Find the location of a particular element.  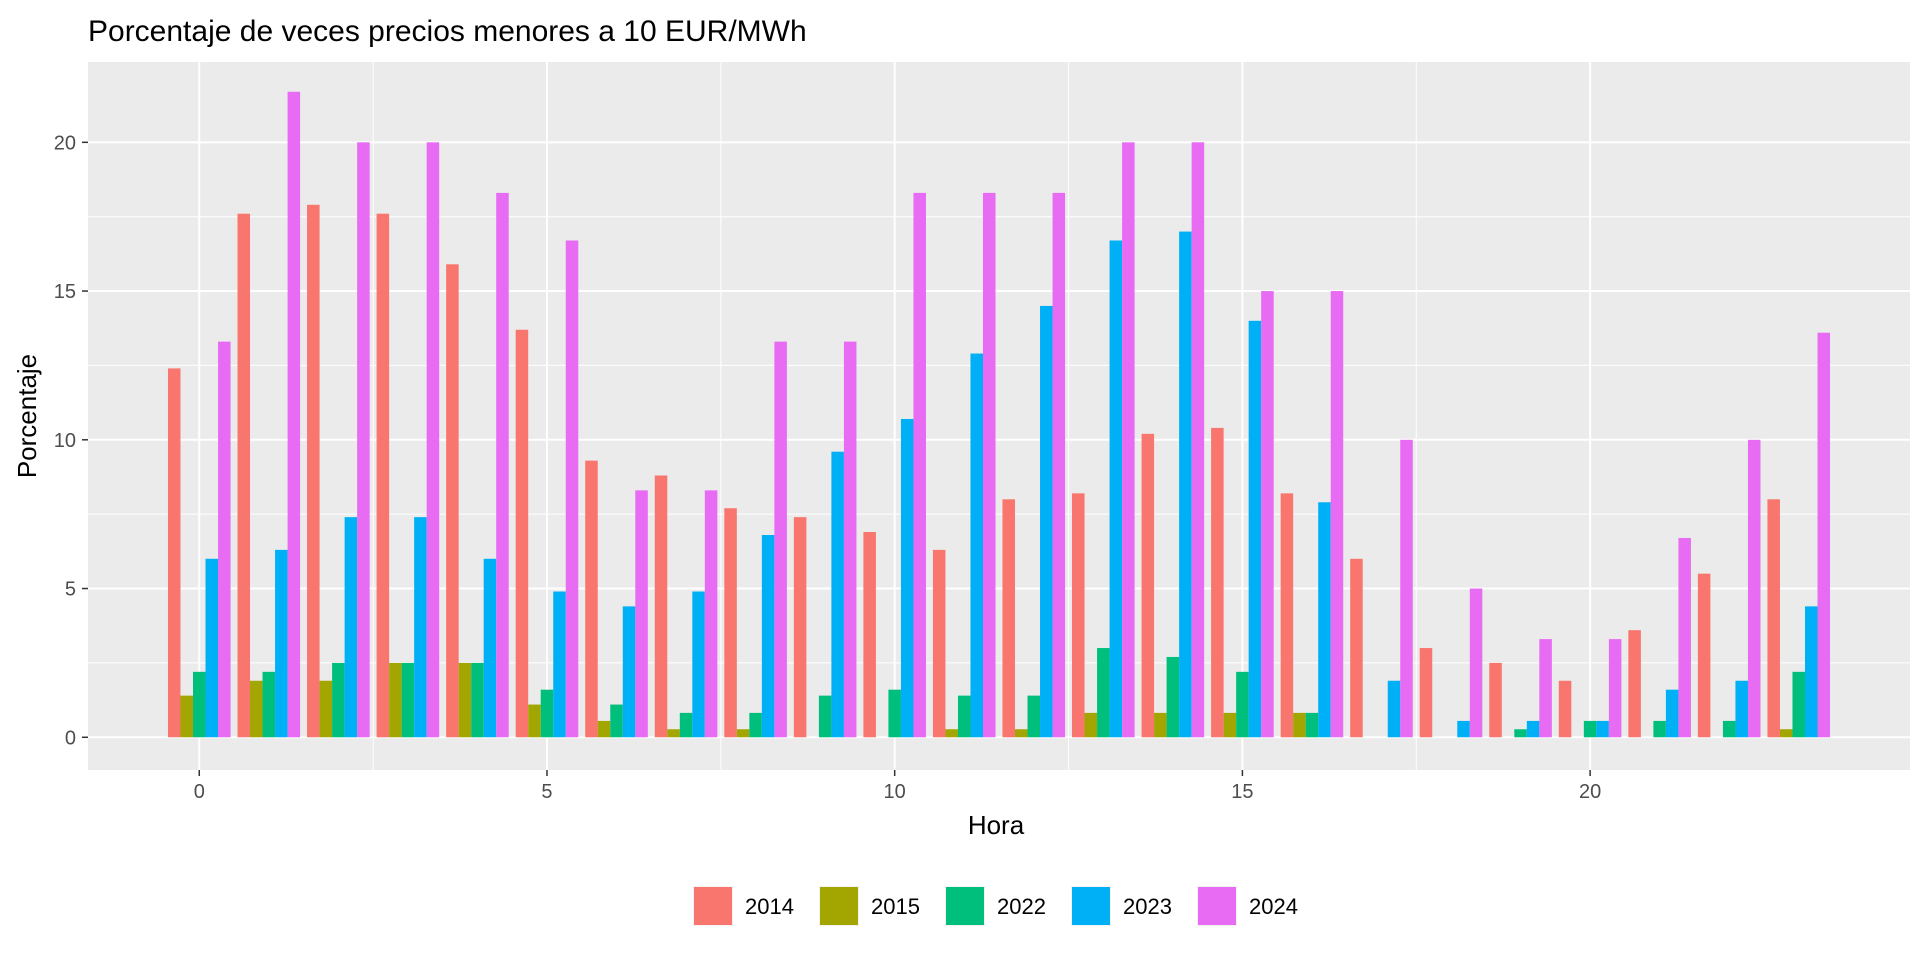

legend: 2014 2015 2022 2023 2024 is located at coordinates (995, 906).